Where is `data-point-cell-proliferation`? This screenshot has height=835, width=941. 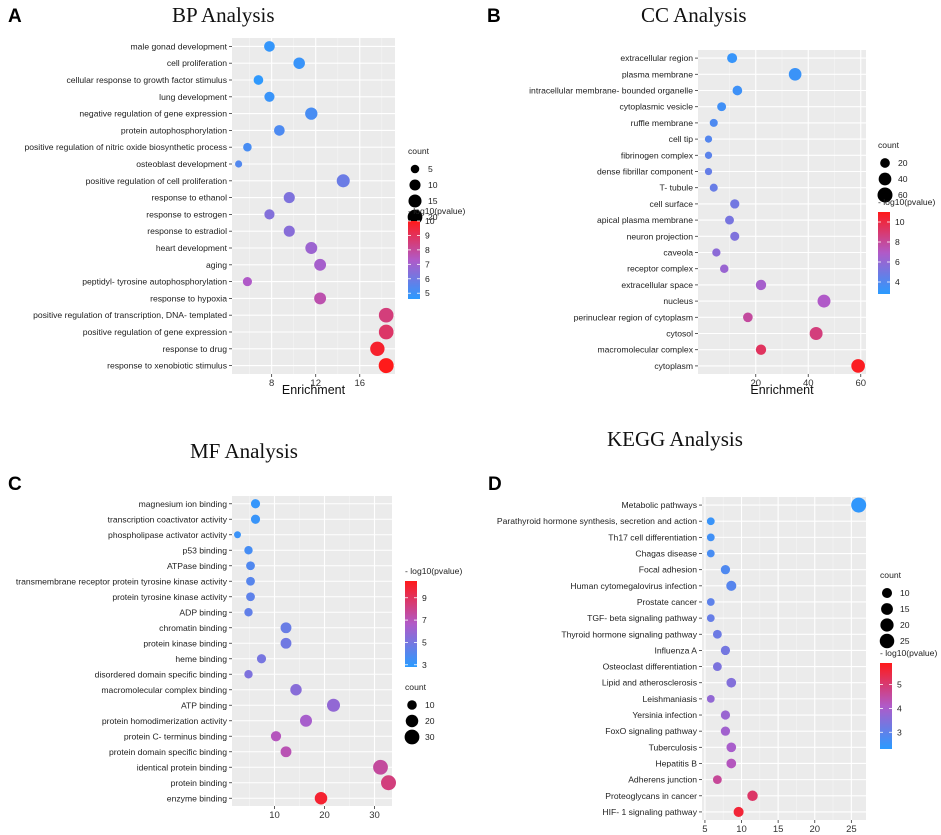 data-point-cell-proliferation is located at coordinates (299, 63).